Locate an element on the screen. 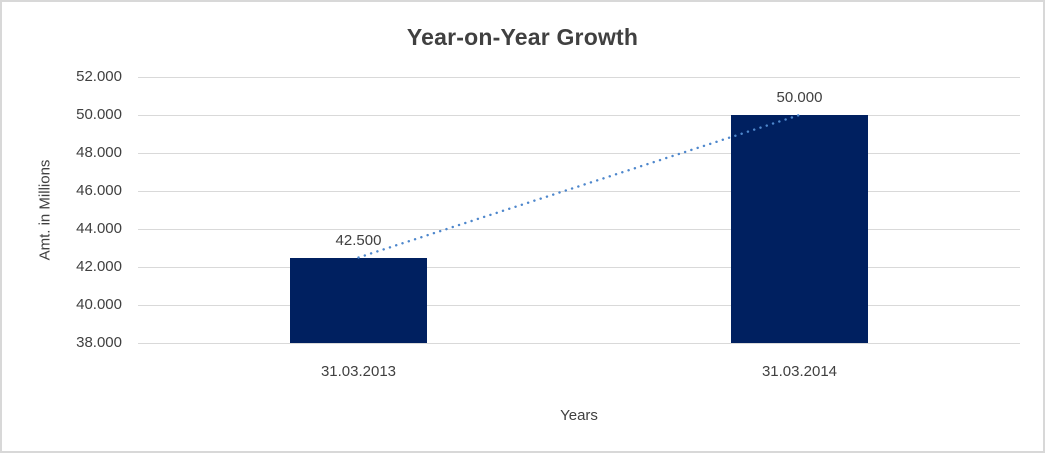  y-tick-label: 50.000 is located at coordinates (99, 114).